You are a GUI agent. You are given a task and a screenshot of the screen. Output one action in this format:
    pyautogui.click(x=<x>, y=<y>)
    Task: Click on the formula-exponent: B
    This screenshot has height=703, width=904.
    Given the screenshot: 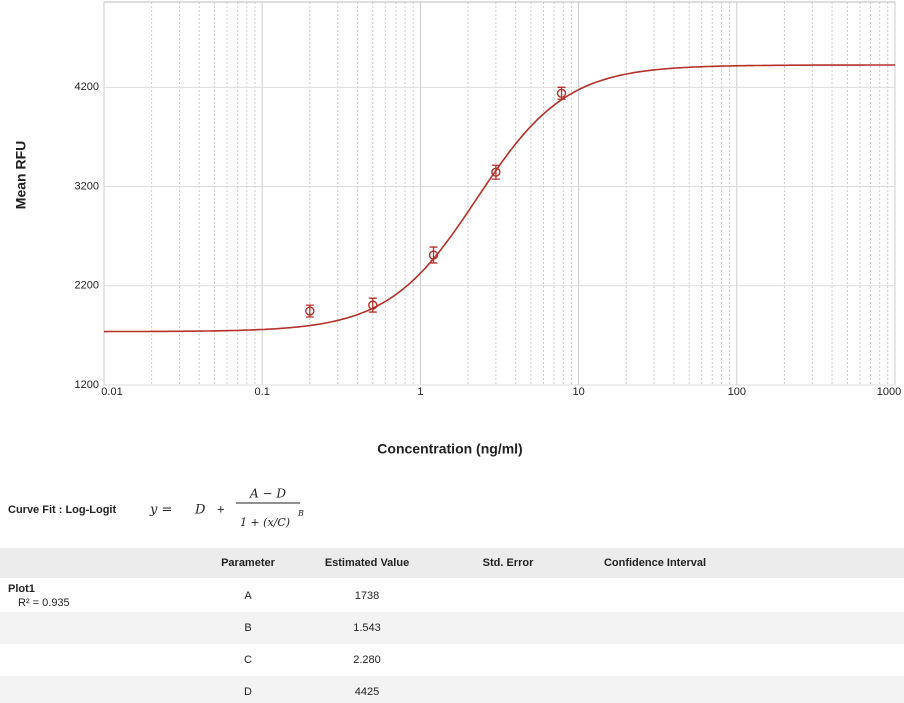 What is the action you would take?
    pyautogui.click(x=300, y=513)
    